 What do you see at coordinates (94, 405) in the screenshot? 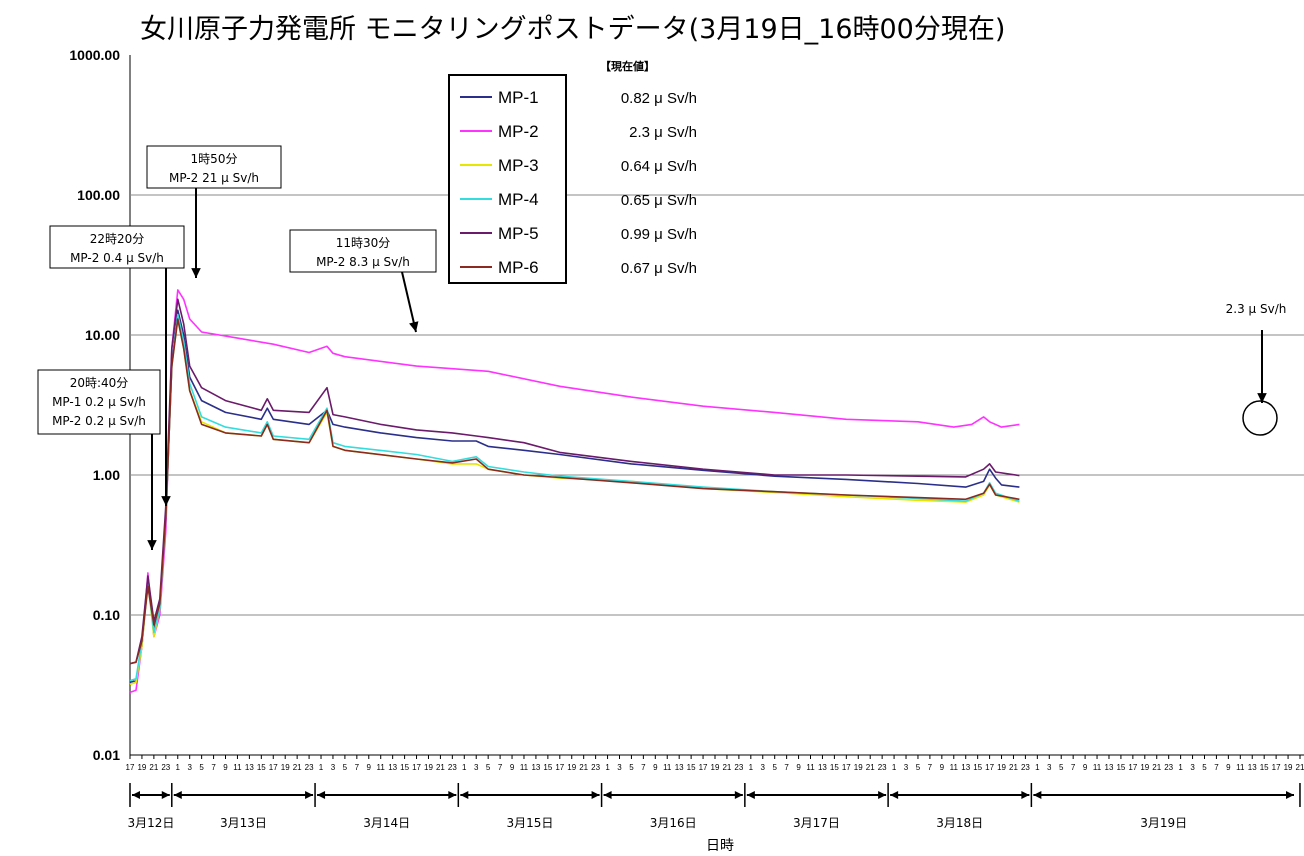
I see `y-tick-labels: 1000.00 100.00 10.00 1.00 0.10 0.01` at bounding box center [94, 405].